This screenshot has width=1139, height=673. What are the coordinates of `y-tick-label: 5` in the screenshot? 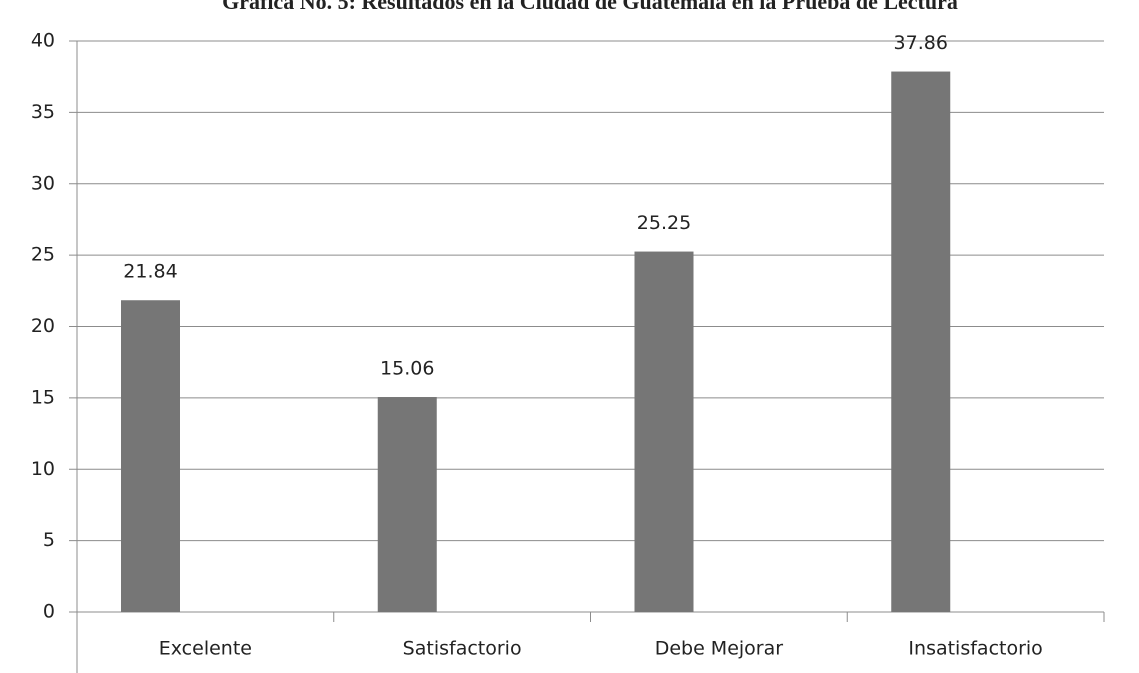 It's located at (49, 540).